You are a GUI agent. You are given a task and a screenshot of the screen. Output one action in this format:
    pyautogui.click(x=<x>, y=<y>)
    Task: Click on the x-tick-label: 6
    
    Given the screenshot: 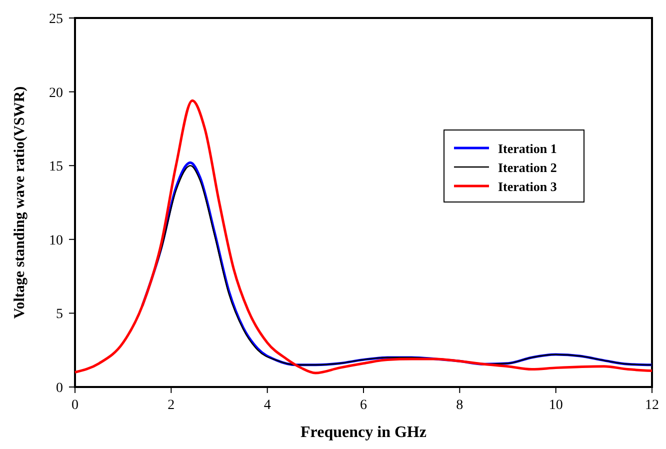 What is the action you would take?
    pyautogui.click(x=363, y=405)
    